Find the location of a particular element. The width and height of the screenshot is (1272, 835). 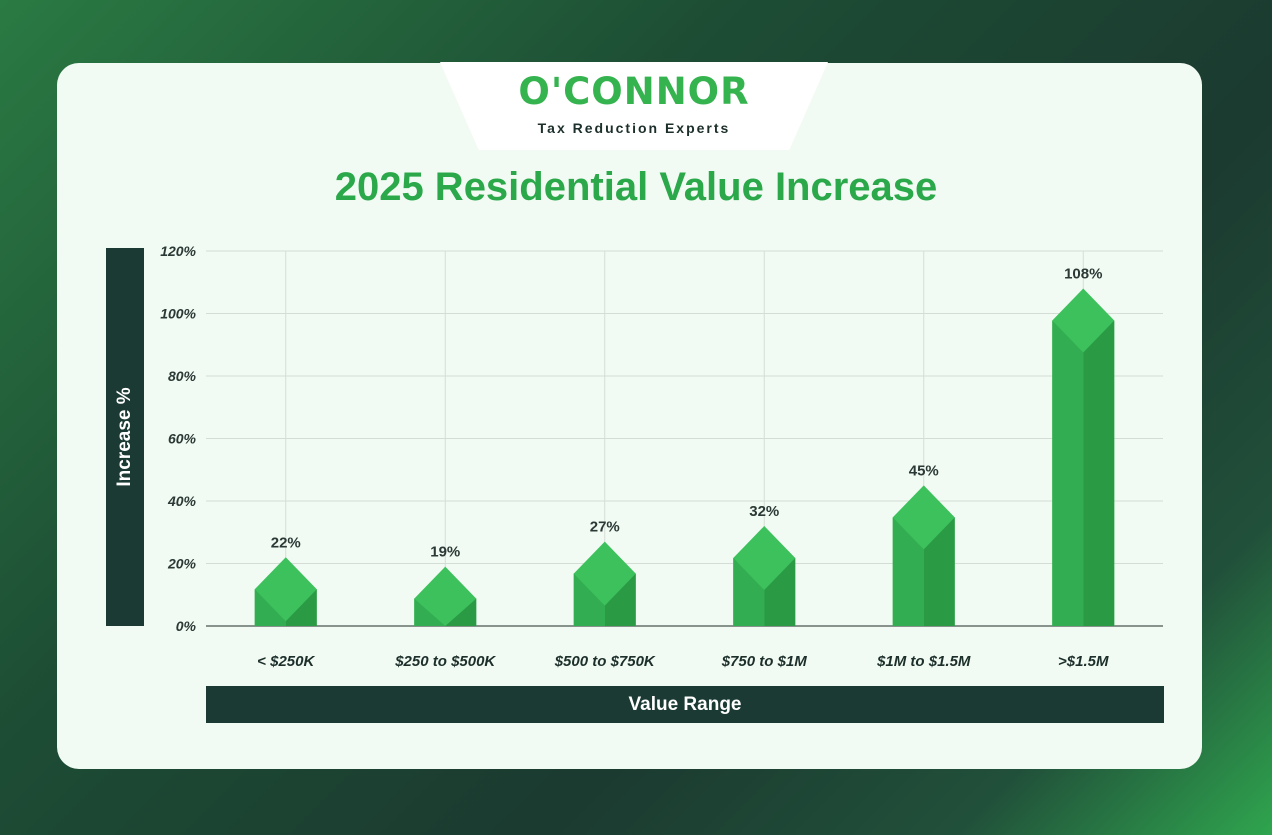

y-tick-label: 80% is located at coordinates (182, 376).